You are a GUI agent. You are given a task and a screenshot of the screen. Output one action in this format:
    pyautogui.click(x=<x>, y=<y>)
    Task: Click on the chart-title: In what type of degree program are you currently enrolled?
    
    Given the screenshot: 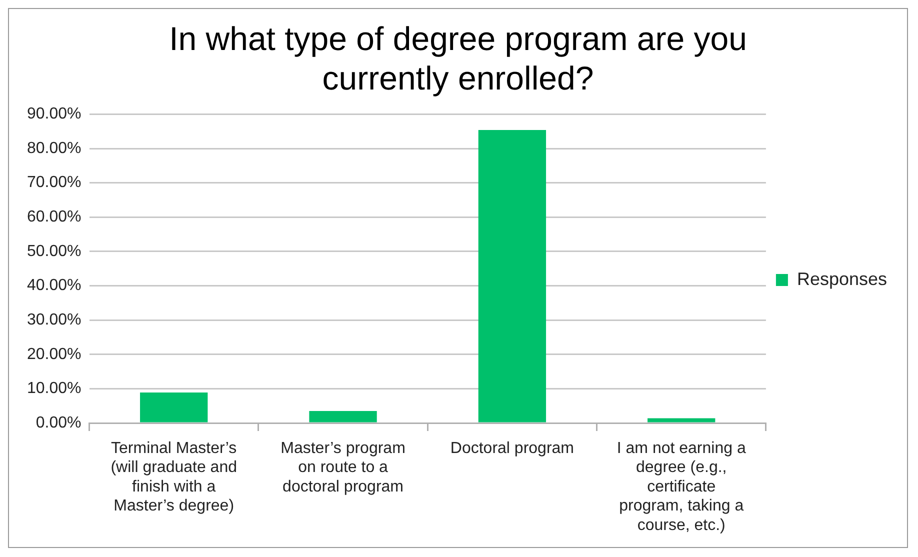 What is the action you would take?
    pyautogui.click(x=458, y=58)
    